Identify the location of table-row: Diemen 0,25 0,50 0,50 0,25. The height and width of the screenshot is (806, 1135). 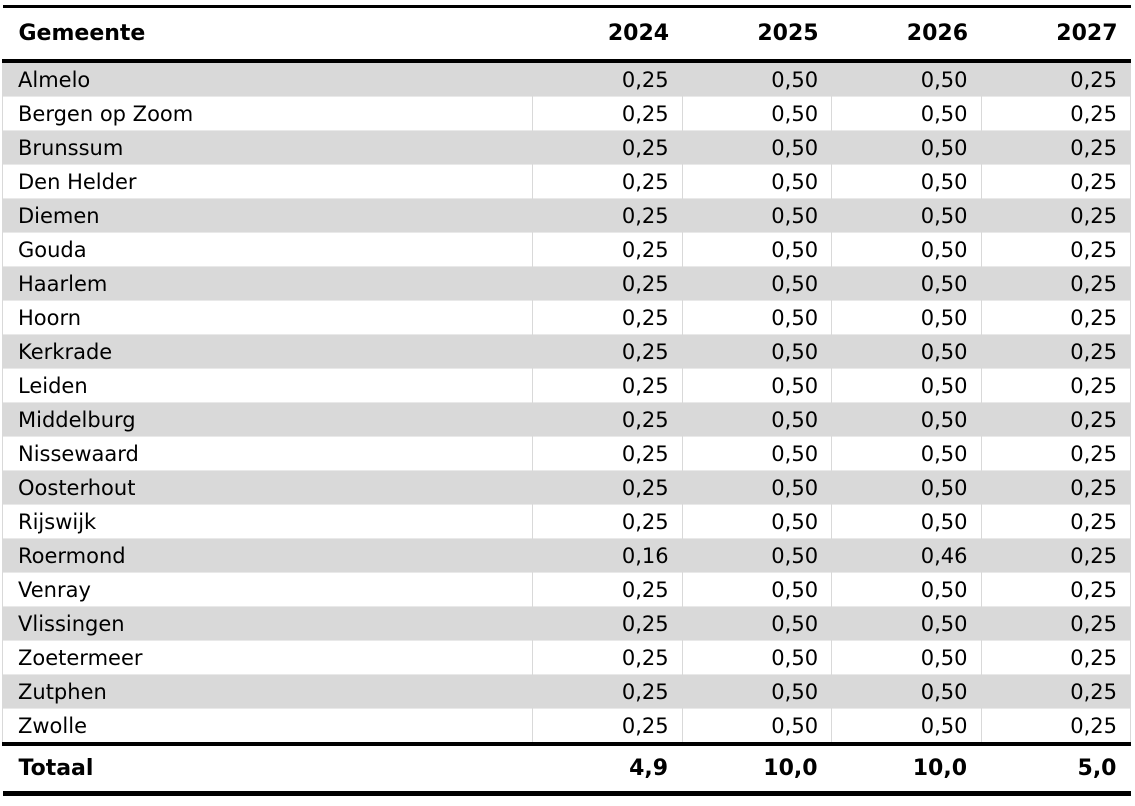
(566, 215).